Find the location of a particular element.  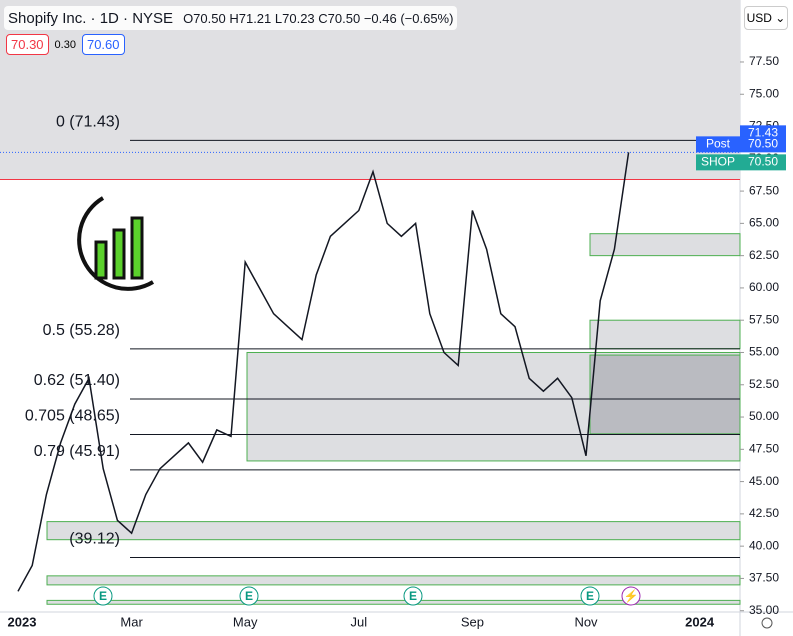

x-tick-label: Sep is located at coordinates (472, 621).